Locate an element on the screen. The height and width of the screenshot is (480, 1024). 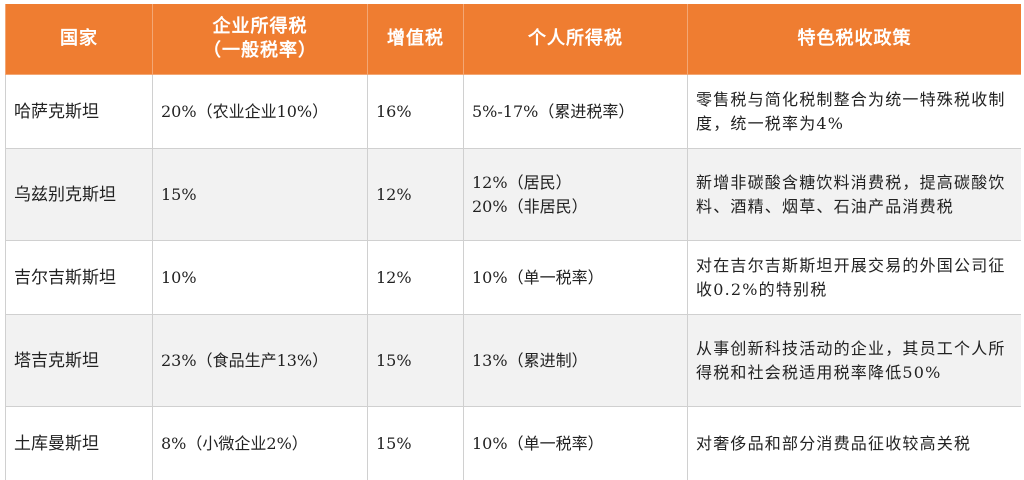
header-row: 国家 企业所得税 （一般税率） 增值税 个人所得税 特色税收政策 is located at coordinates (513, 39).